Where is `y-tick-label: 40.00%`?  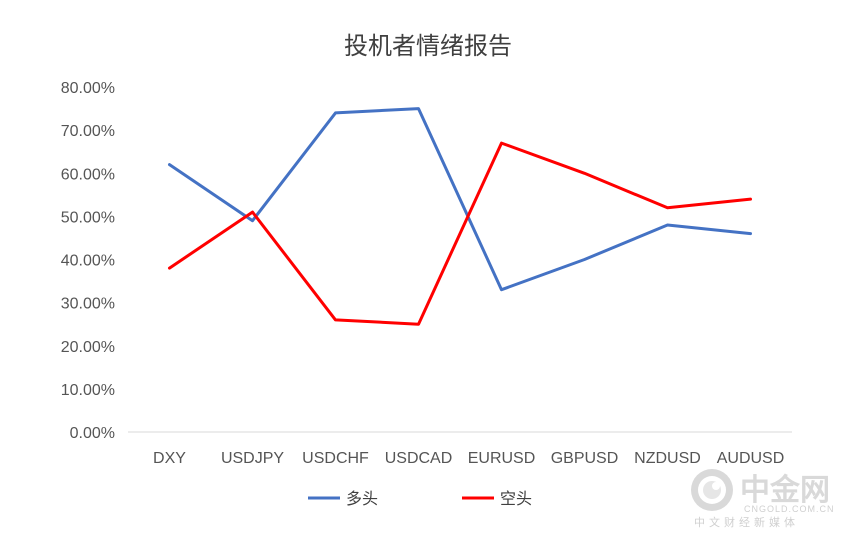 y-tick-label: 40.00% is located at coordinates (88, 261).